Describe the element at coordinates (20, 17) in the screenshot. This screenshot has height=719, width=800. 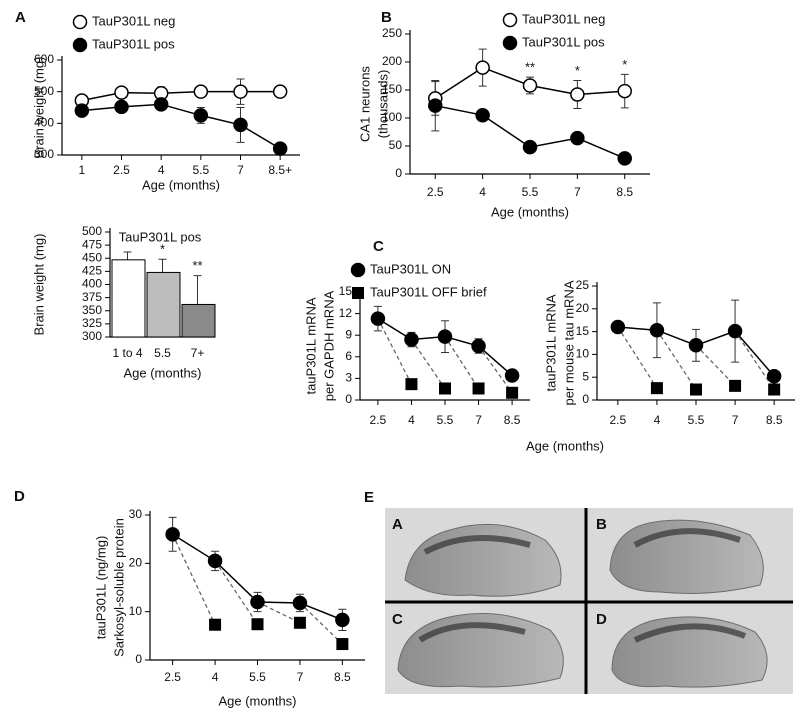
I see `panel-label: A` at that location.